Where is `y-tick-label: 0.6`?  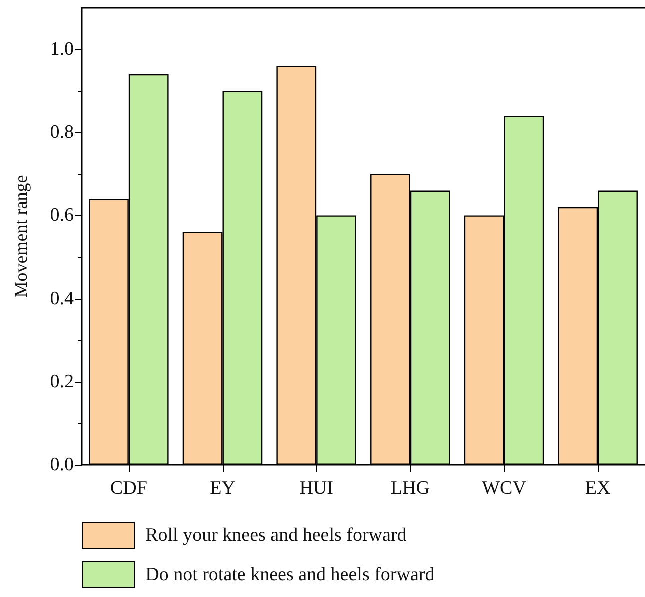
y-tick-label: 0.6 is located at coordinates (62, 215).